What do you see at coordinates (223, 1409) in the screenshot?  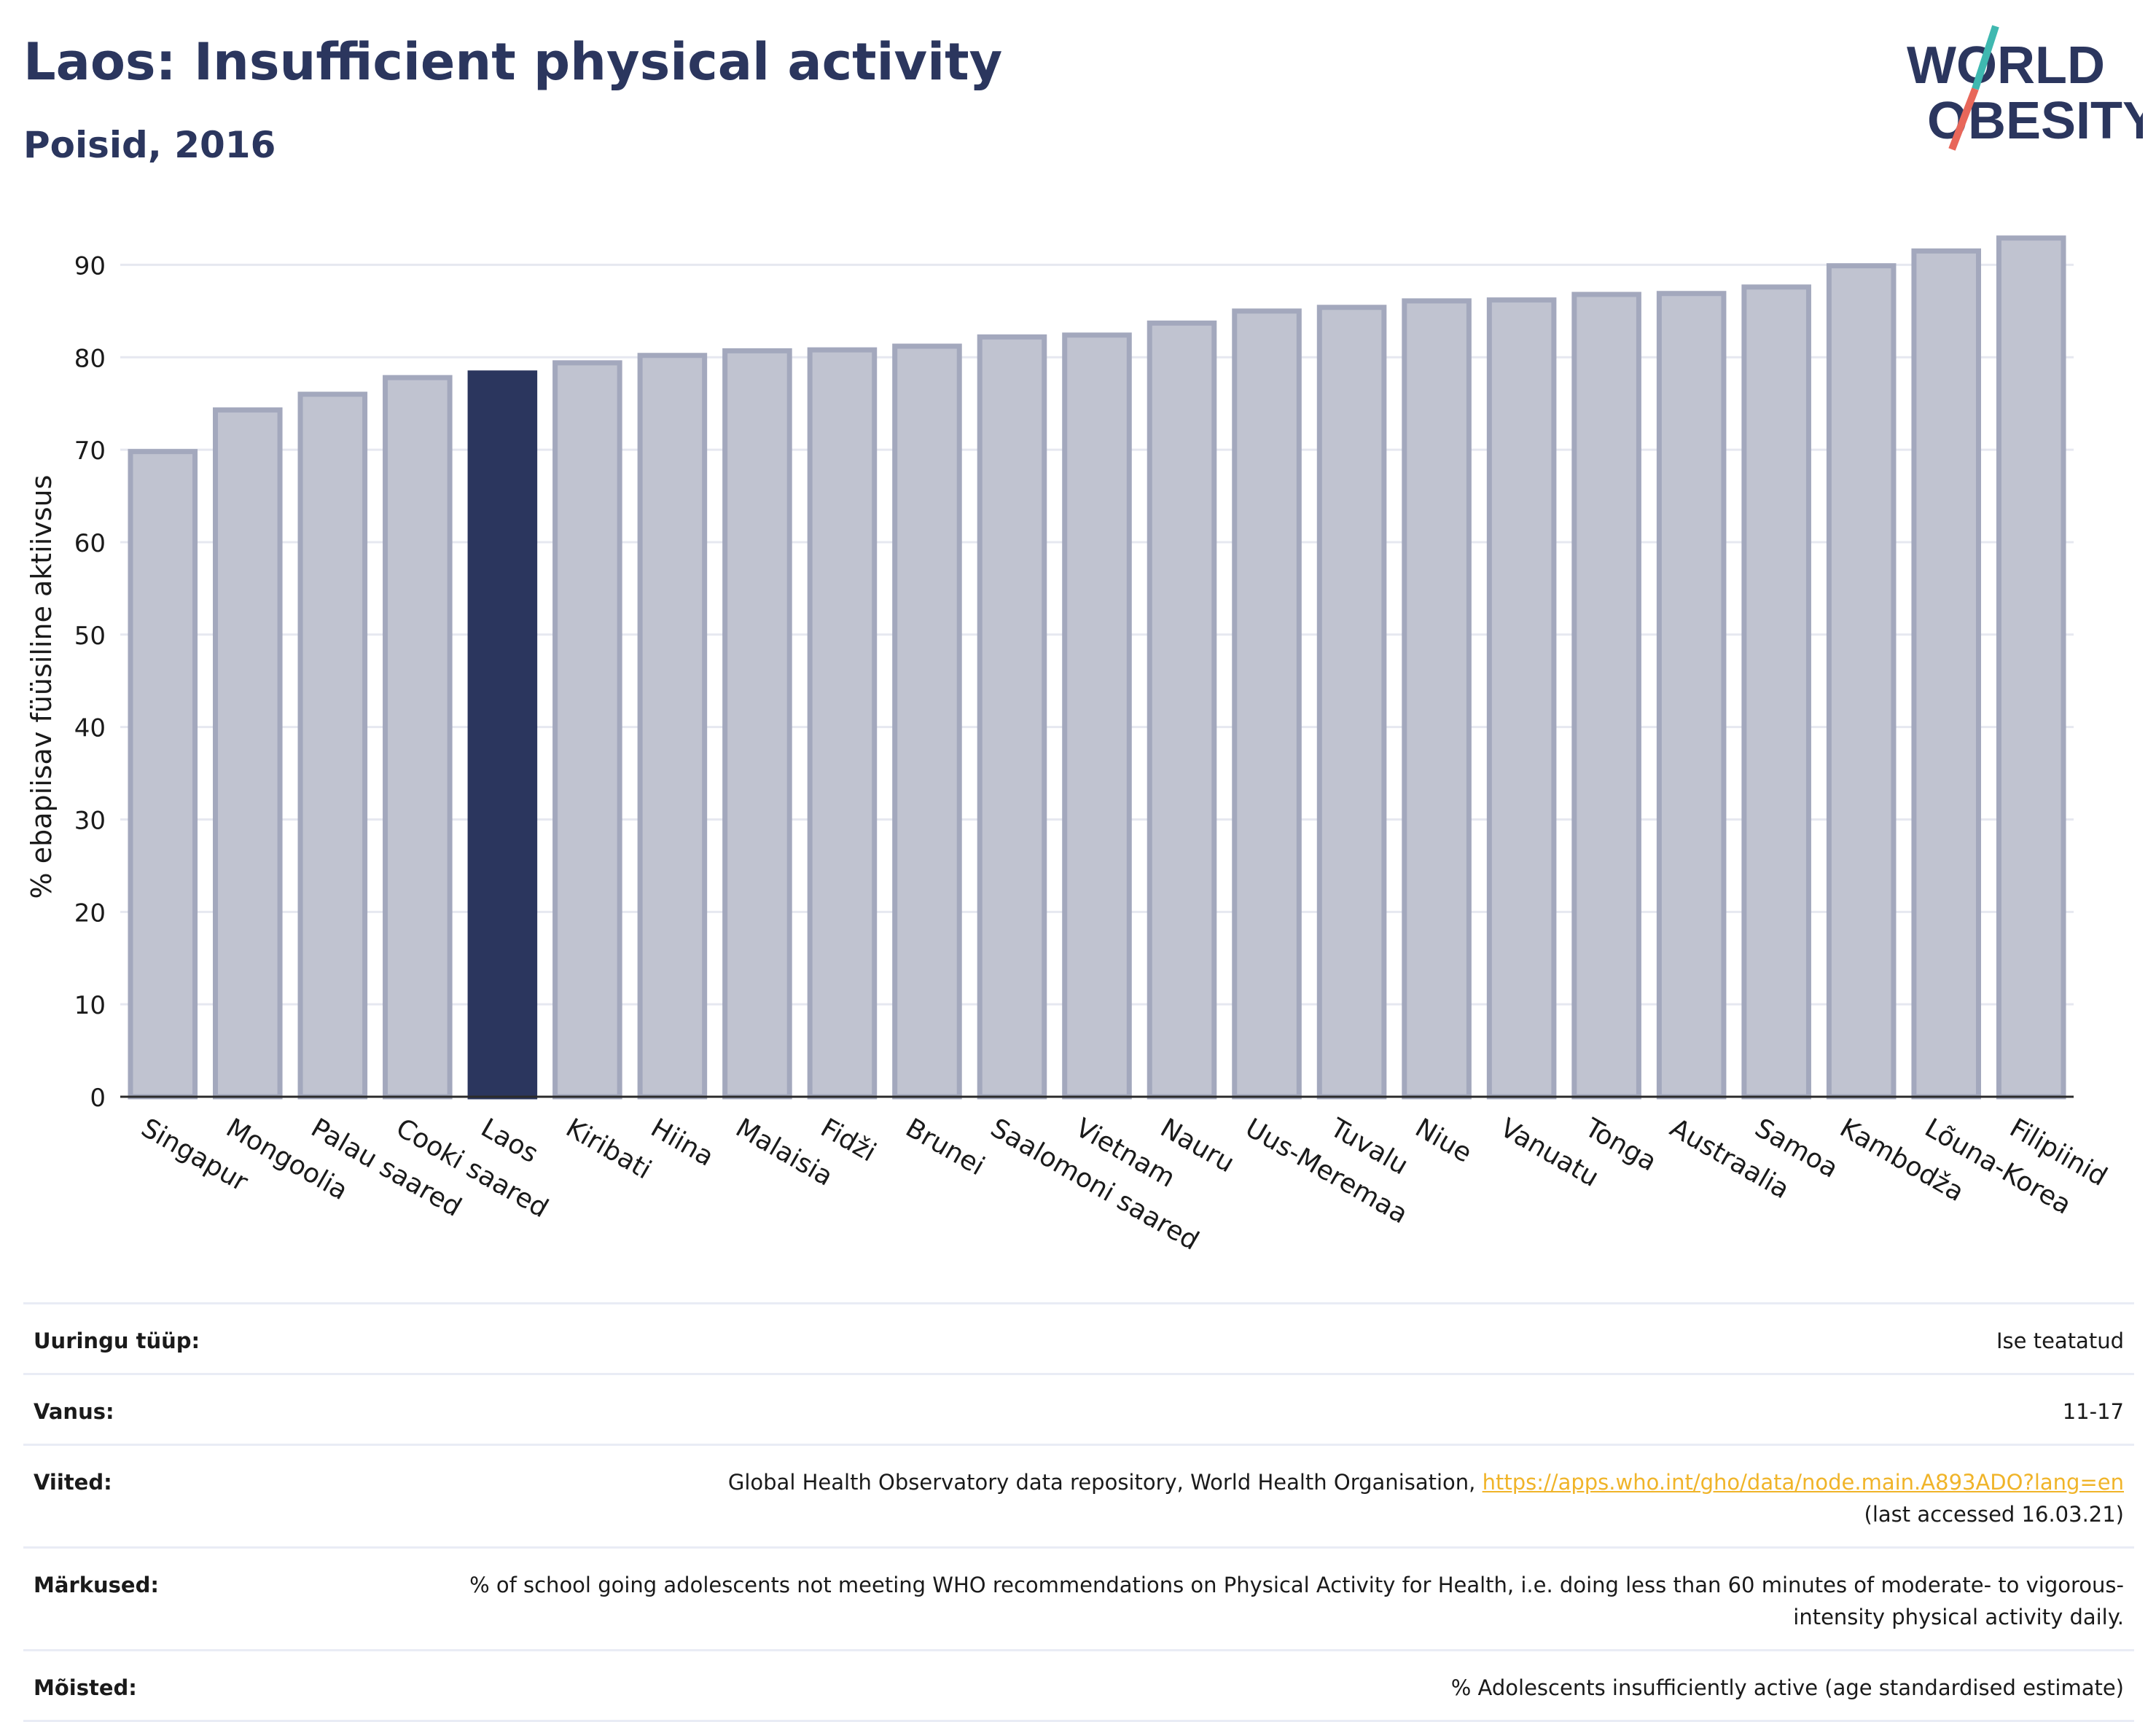 I see `info-key: Vanus:` at bounding box center [223, 1409].